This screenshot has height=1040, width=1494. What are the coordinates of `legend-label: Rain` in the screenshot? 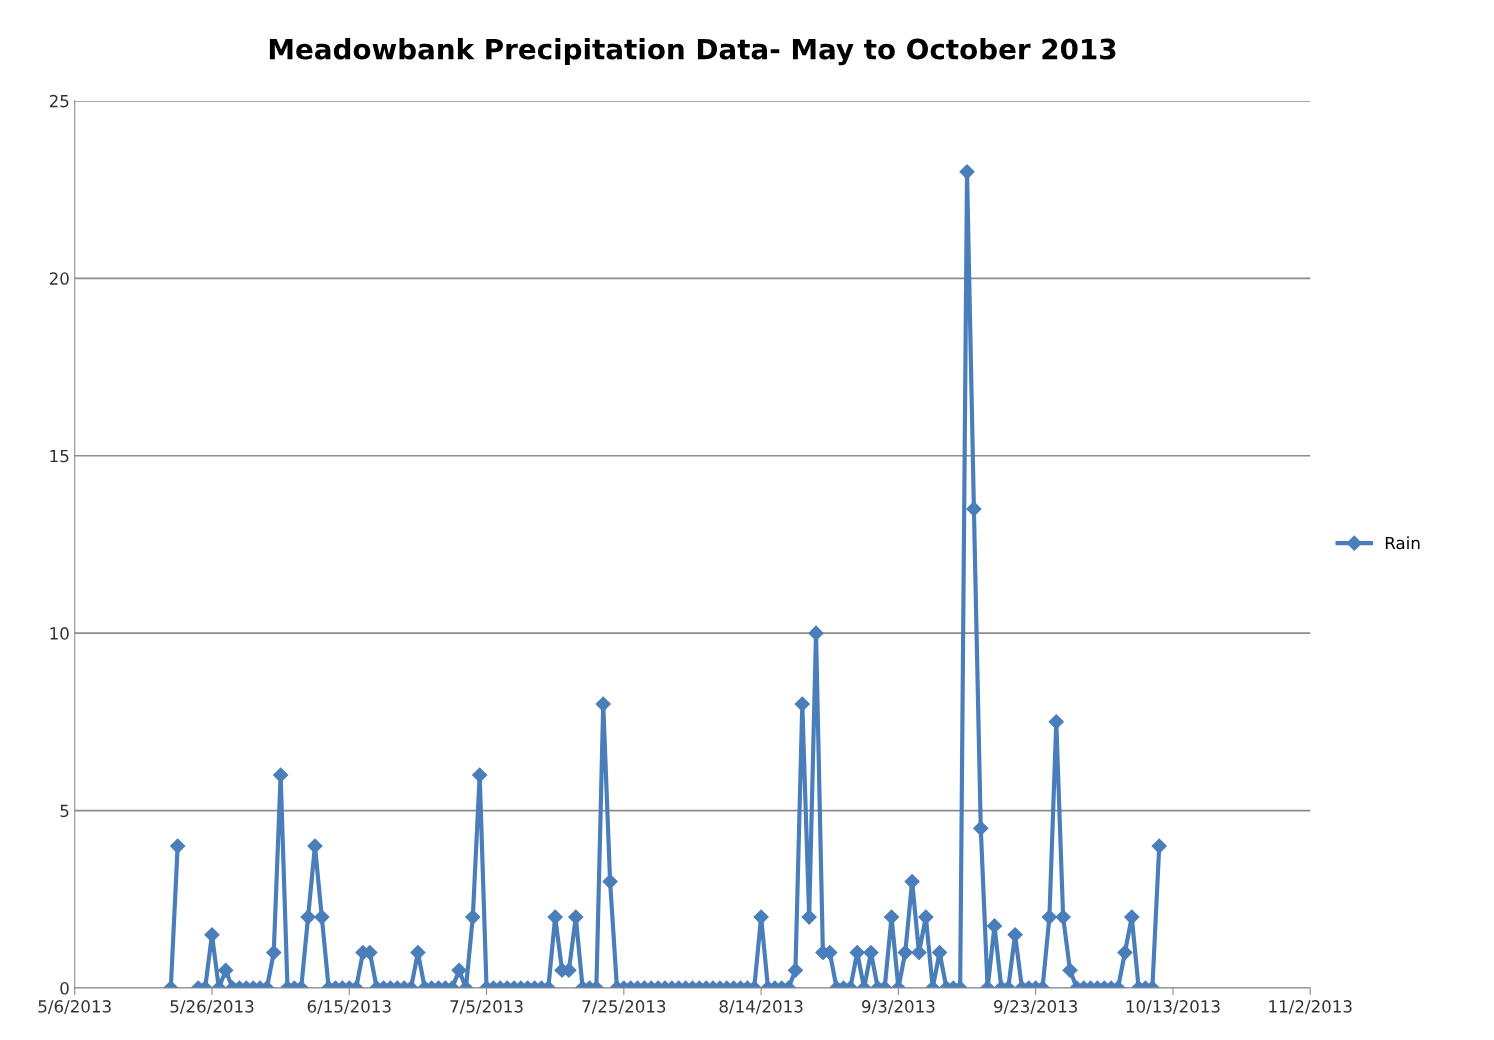 It's located at (1402, 543).